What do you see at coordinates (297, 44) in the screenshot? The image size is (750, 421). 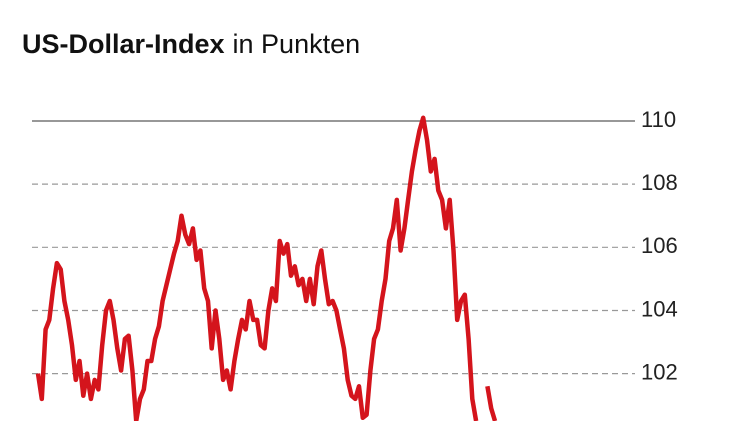 I see `title-unit: in Punkten` at bounding box center [297, 44].